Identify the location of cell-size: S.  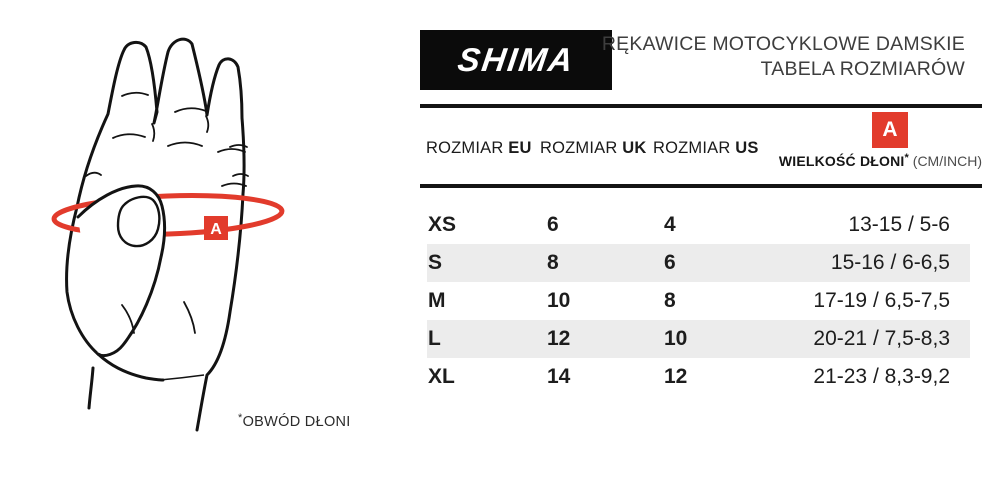
(435, 262).